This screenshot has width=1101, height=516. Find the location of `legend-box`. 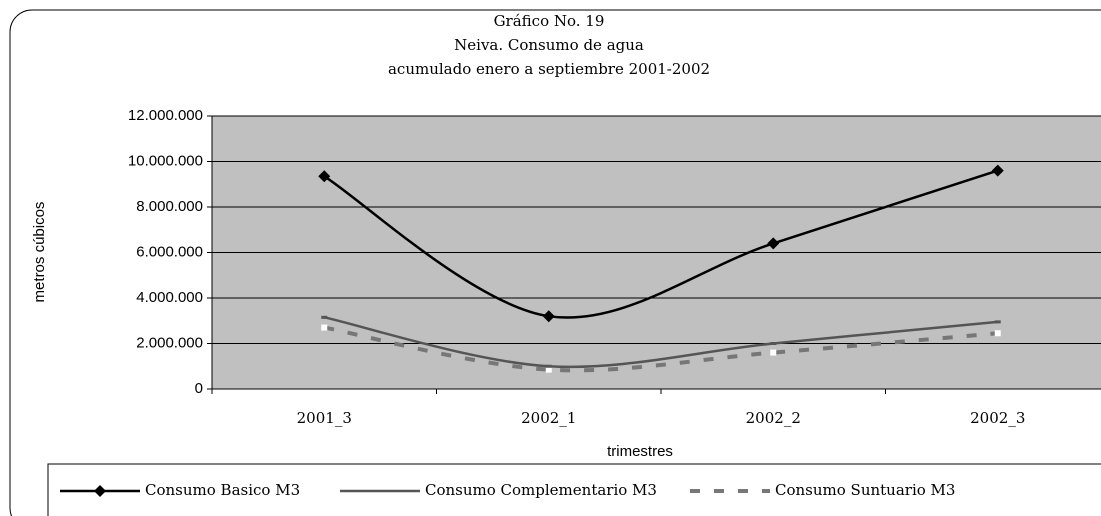

legend-box is located at coordinates (574, 489).